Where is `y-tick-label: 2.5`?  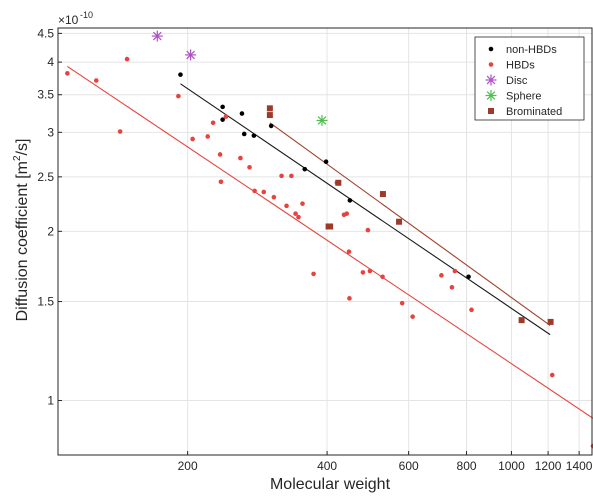
y-tick-label: 2.5 is located at coordinates (45, 177).